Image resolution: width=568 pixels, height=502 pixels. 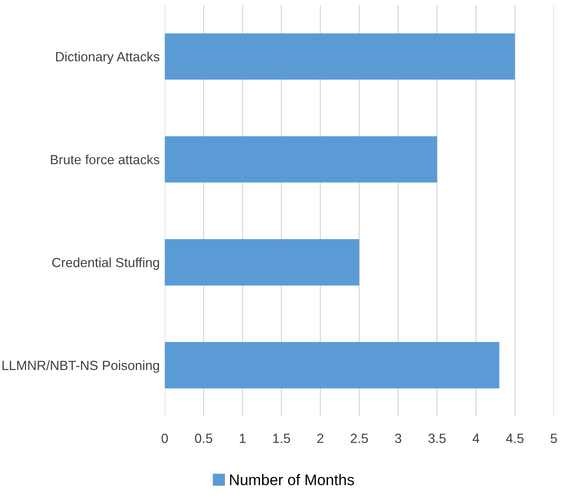 I want to click on x-tick-label: 0.5, so click(x=203, y=439).